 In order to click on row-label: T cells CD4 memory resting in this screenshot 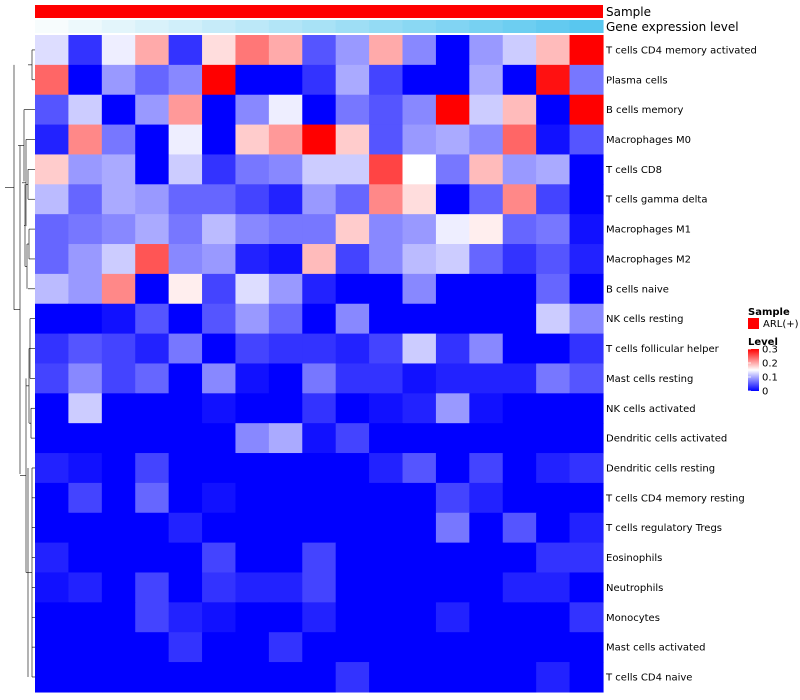, I will do `click(675, 498)`.